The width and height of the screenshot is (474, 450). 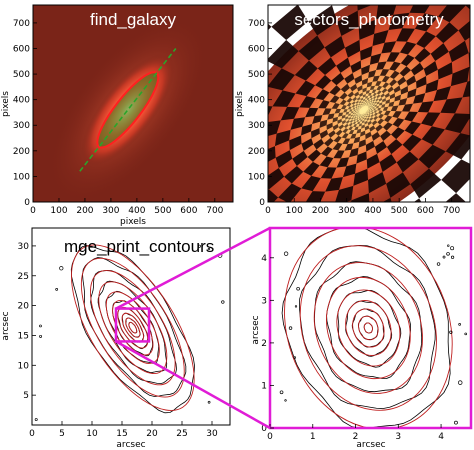 What do you see at coordinates (320, 211) in the screenshot?
I see `x-tick-label: 200` at bounding box center [320, 211].